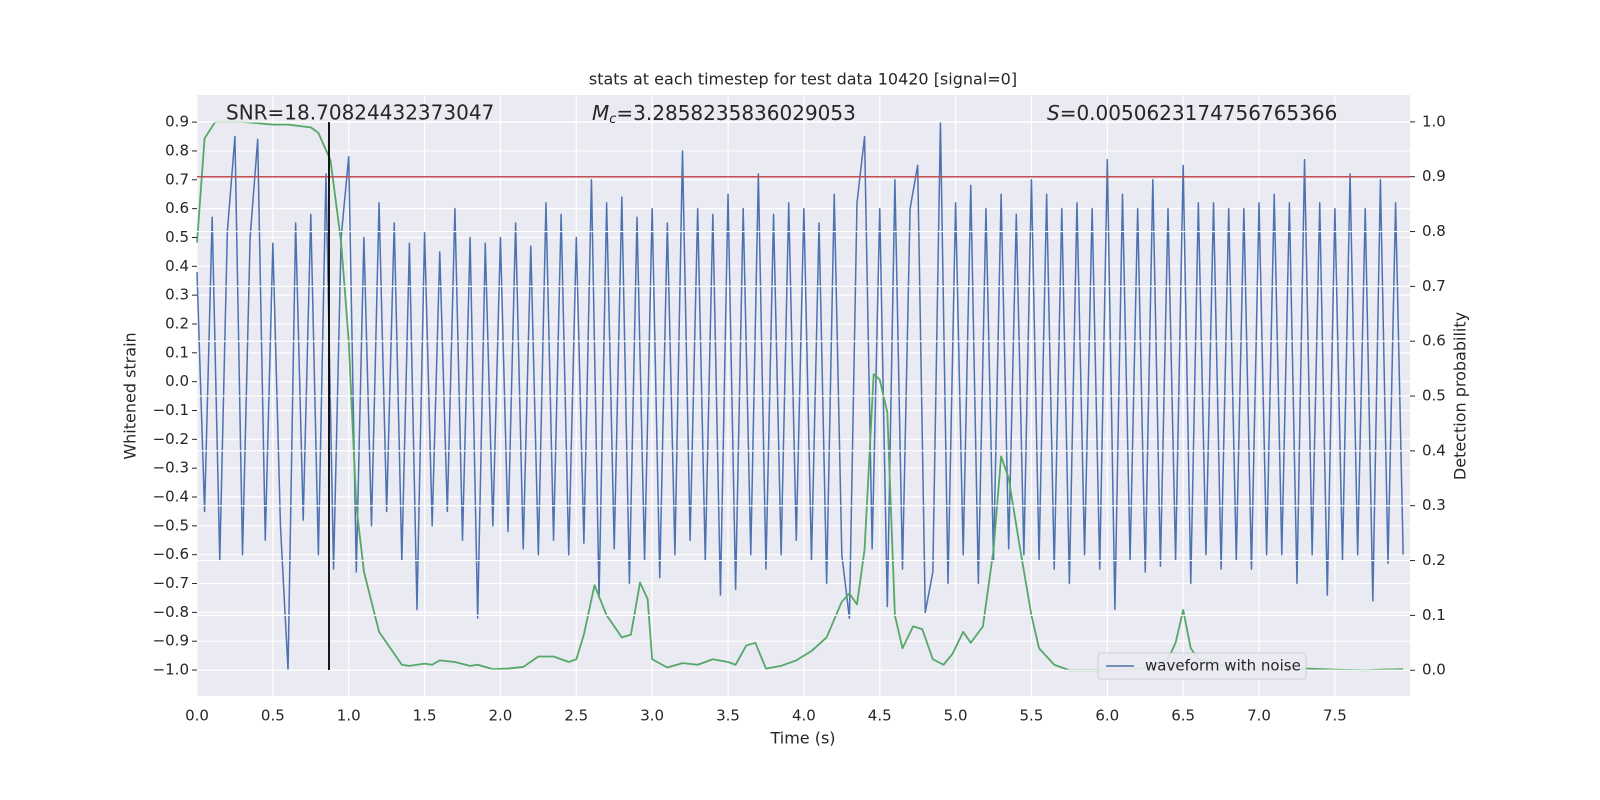 Image resolution: width=1600 pixels, height=800 pixels. I want to click on y-tick-label: 0.9, so click(177, 122).